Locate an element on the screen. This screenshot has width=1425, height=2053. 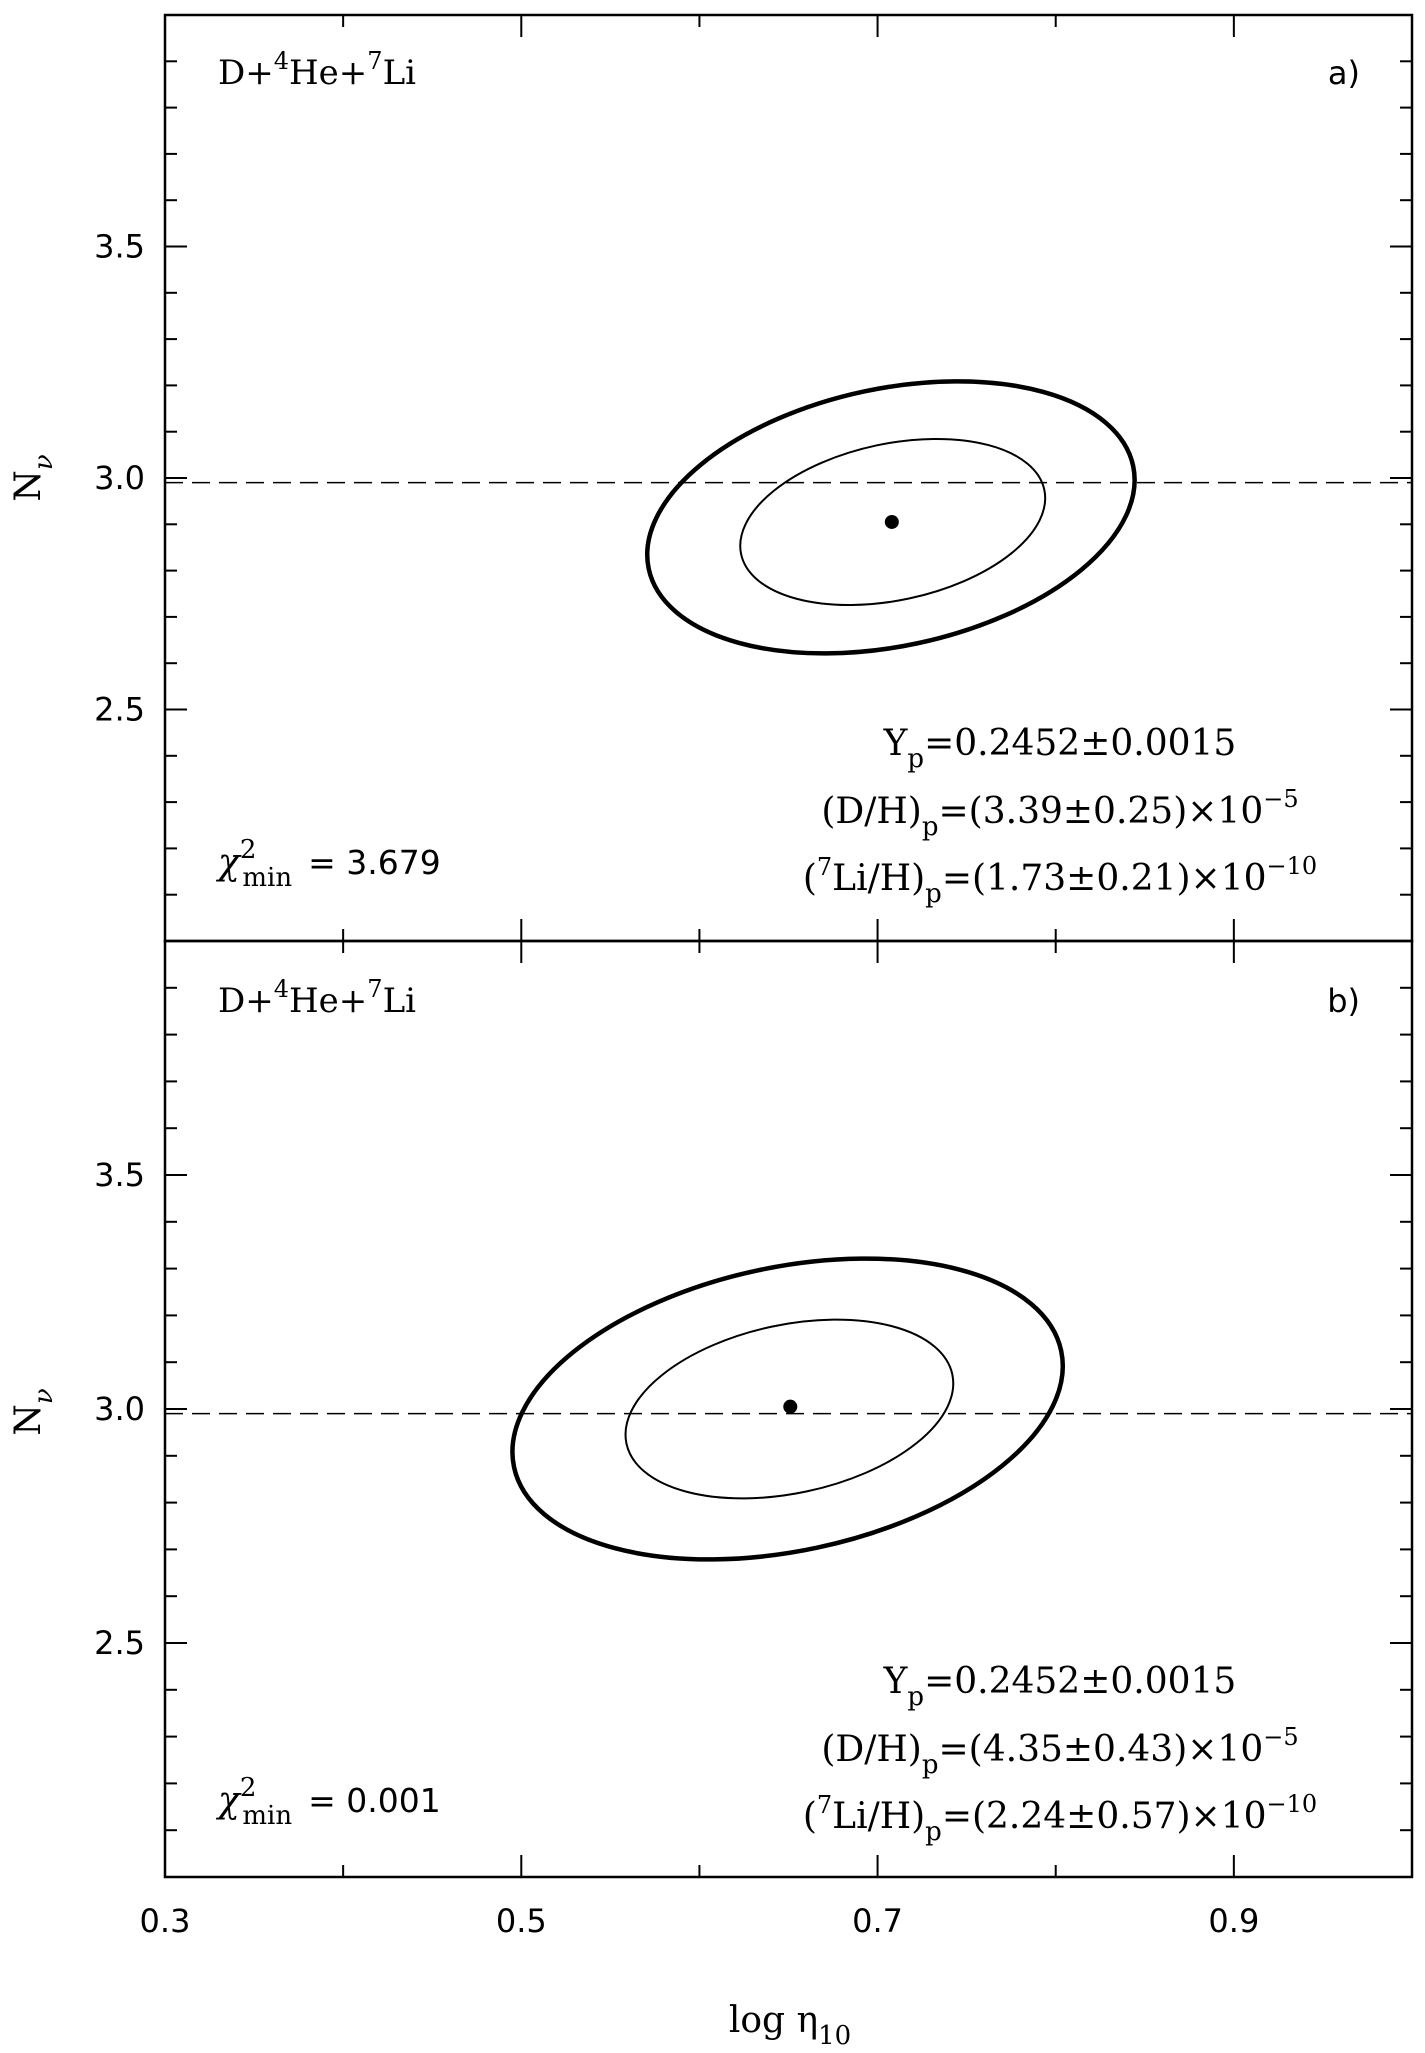
x-tick-label: 0.5 is located at coordinates (521, 1921).